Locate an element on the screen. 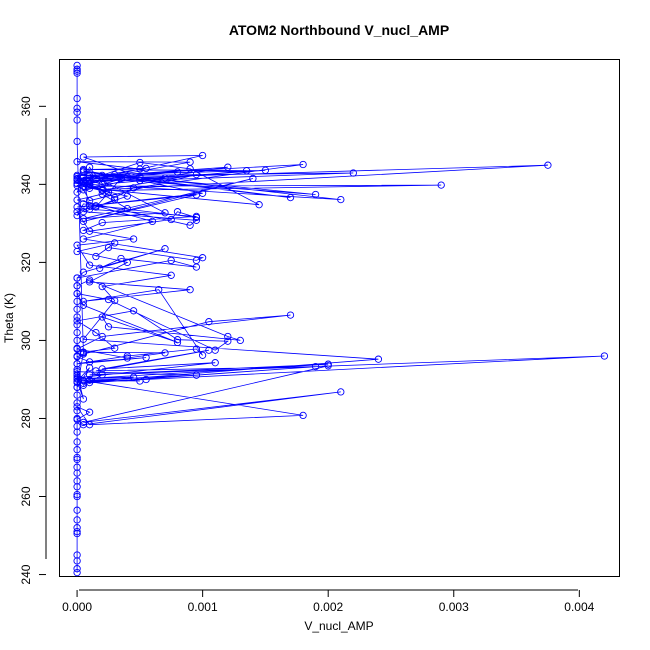 Image resolution: width=650 pixels, height=650 pixels. y-tick-label: 320 is located at coordinates (26, 262).